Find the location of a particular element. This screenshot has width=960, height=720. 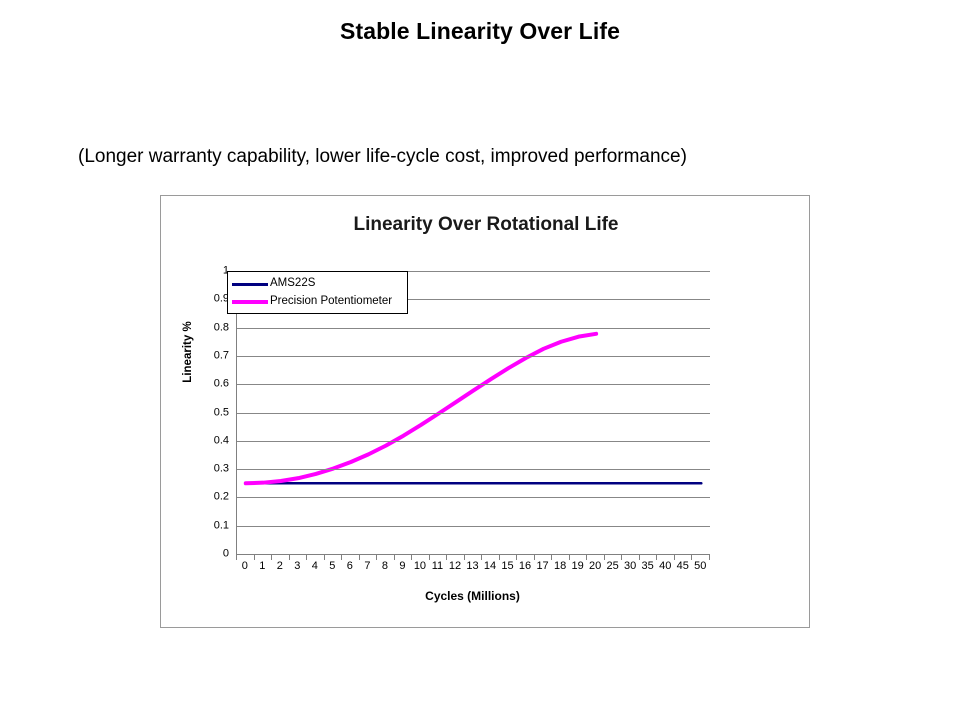

series-line is located at coordinates (421, 408).